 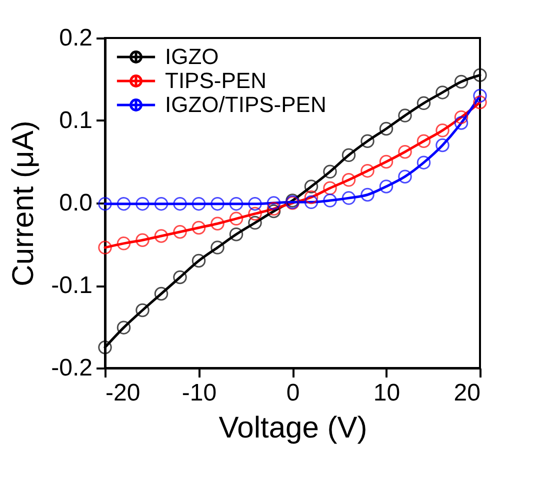 What do you see at coordinates (293, 393) in the screenshot?
I see `x-tick-label: 0` at bounding box center [293, 393].